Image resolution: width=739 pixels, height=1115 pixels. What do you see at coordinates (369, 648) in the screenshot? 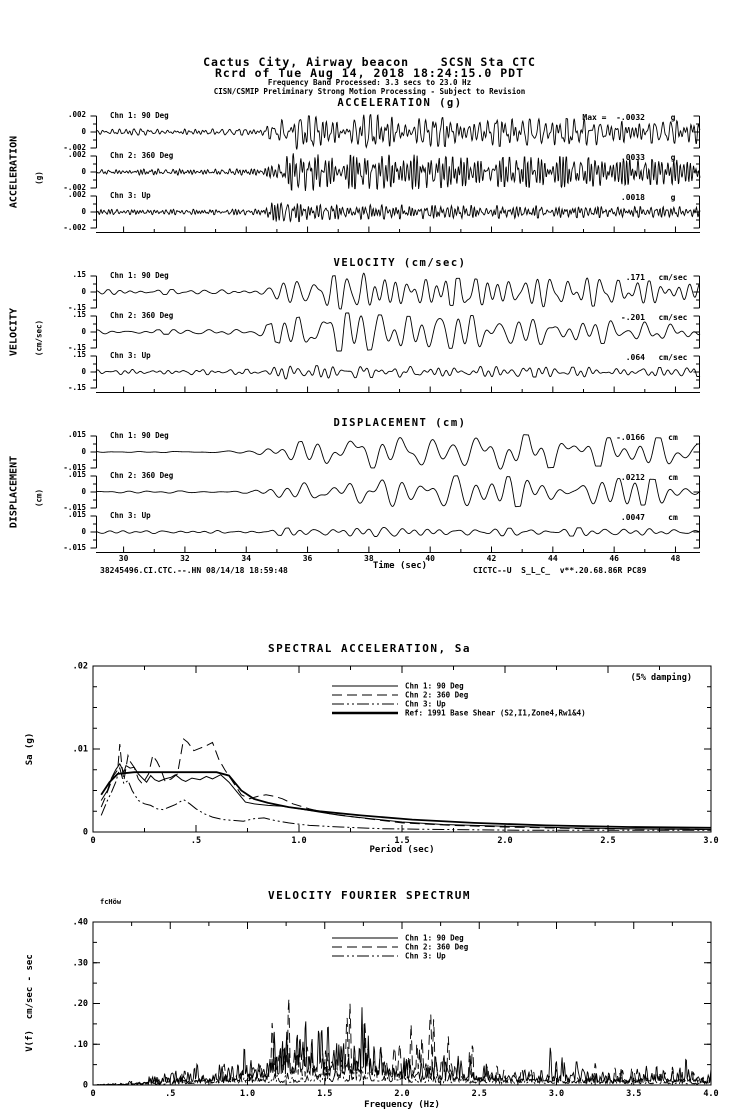
I see `sa-chart-title: SPECTRAL ACCELERATION, Sa` at bounding box center [369, 648].